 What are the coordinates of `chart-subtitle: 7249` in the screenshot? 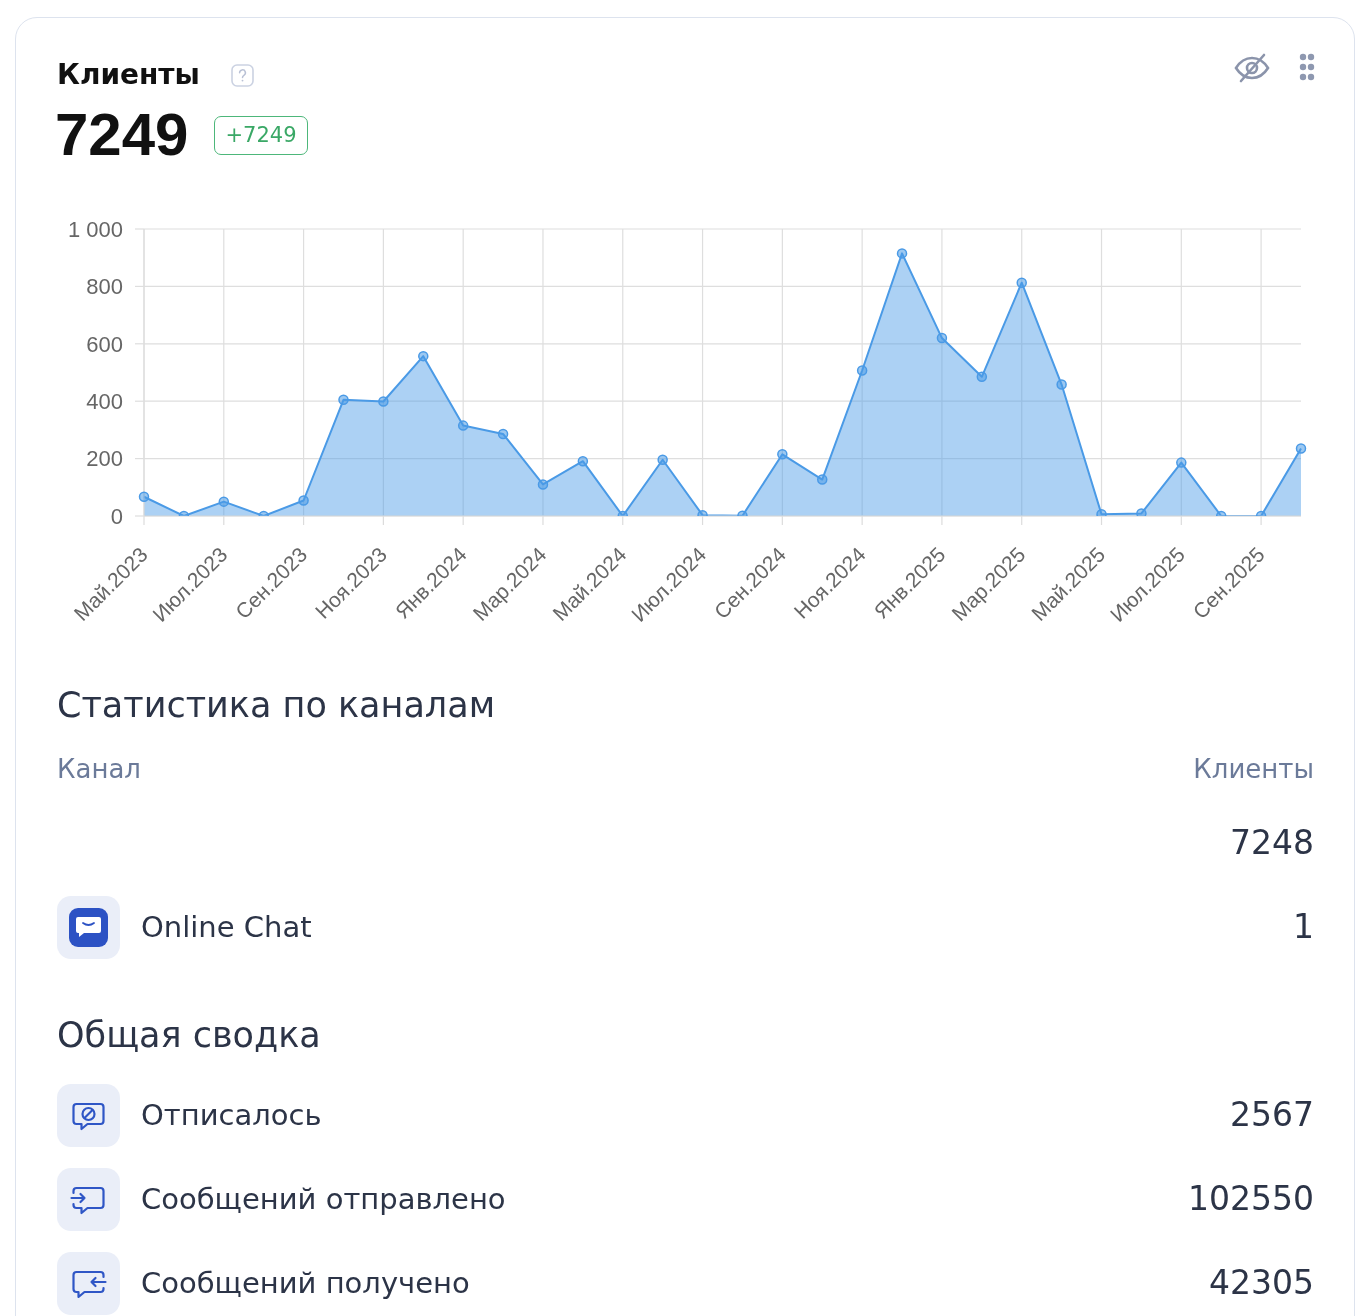 It's located at (122, 134).